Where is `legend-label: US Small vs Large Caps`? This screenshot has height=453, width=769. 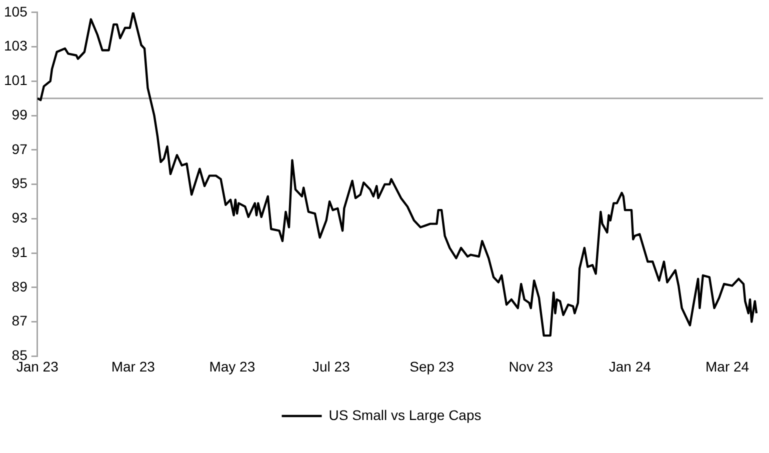
legend-label: US Small vs Large Caps is located at coordinates (405, 414).